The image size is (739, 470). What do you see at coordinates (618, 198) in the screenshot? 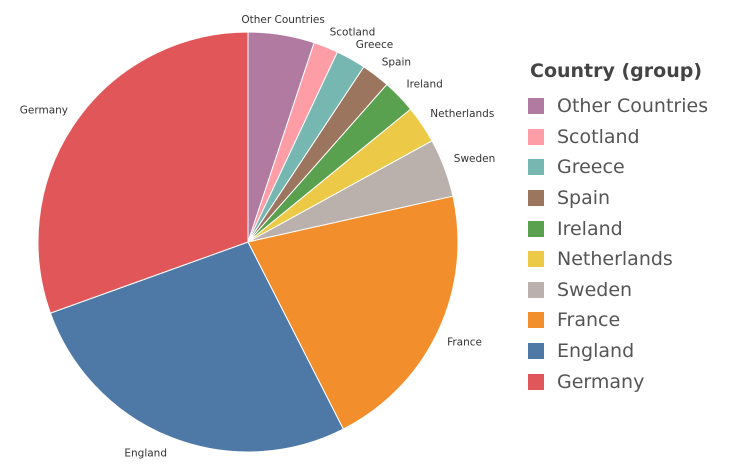
I see `legend-item-spain: Spain` at bounding box center [618, 198].